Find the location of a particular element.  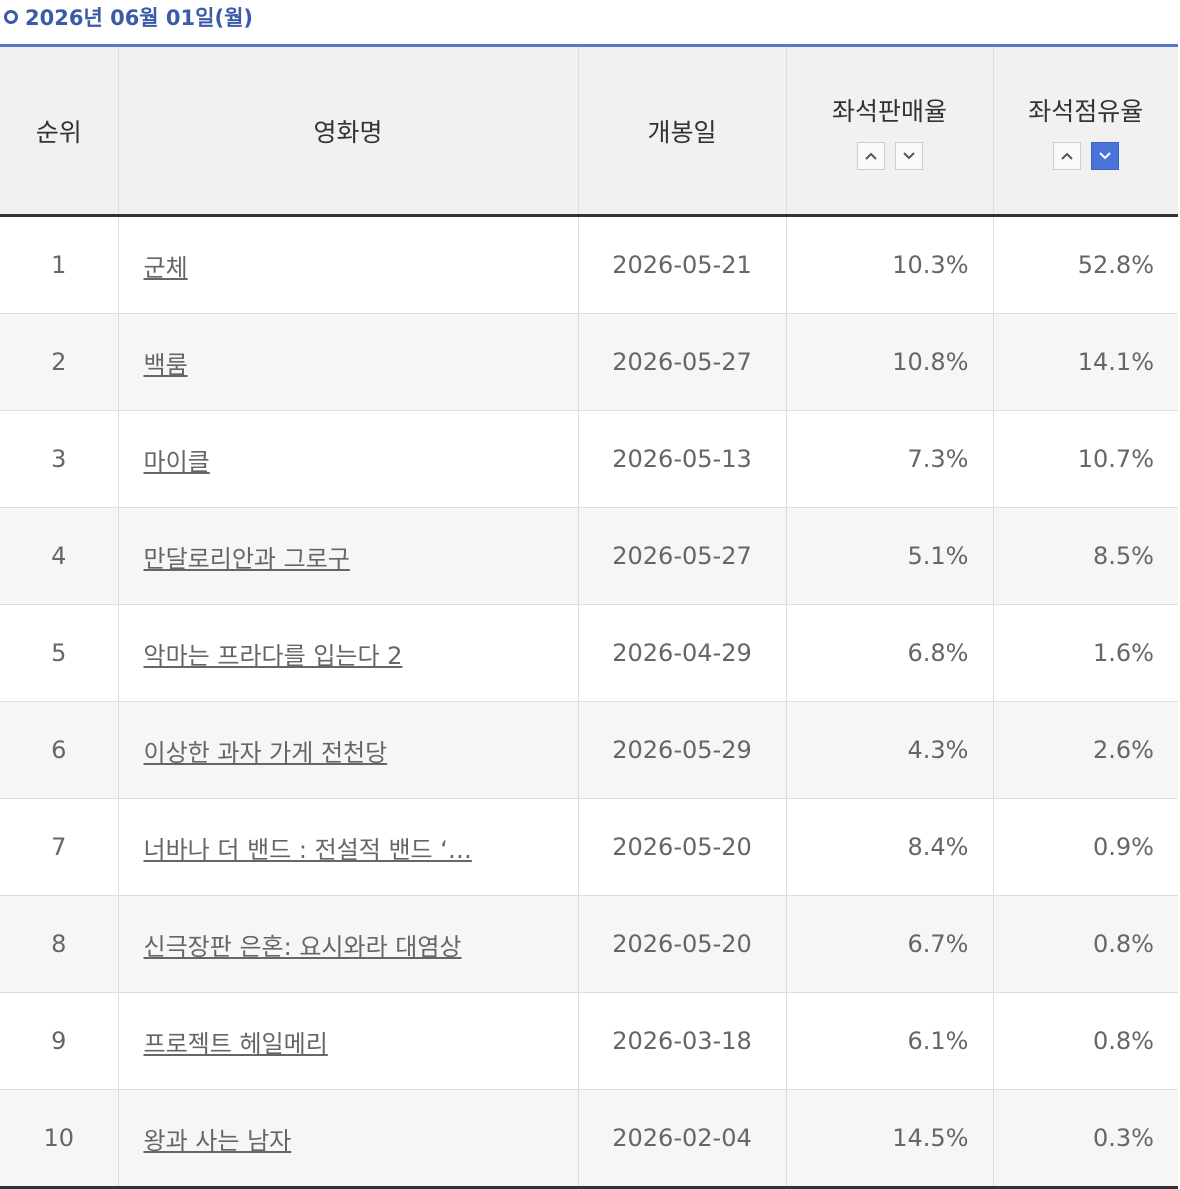

column-label: 좌석판매율 is located at coordinates (889, 111).